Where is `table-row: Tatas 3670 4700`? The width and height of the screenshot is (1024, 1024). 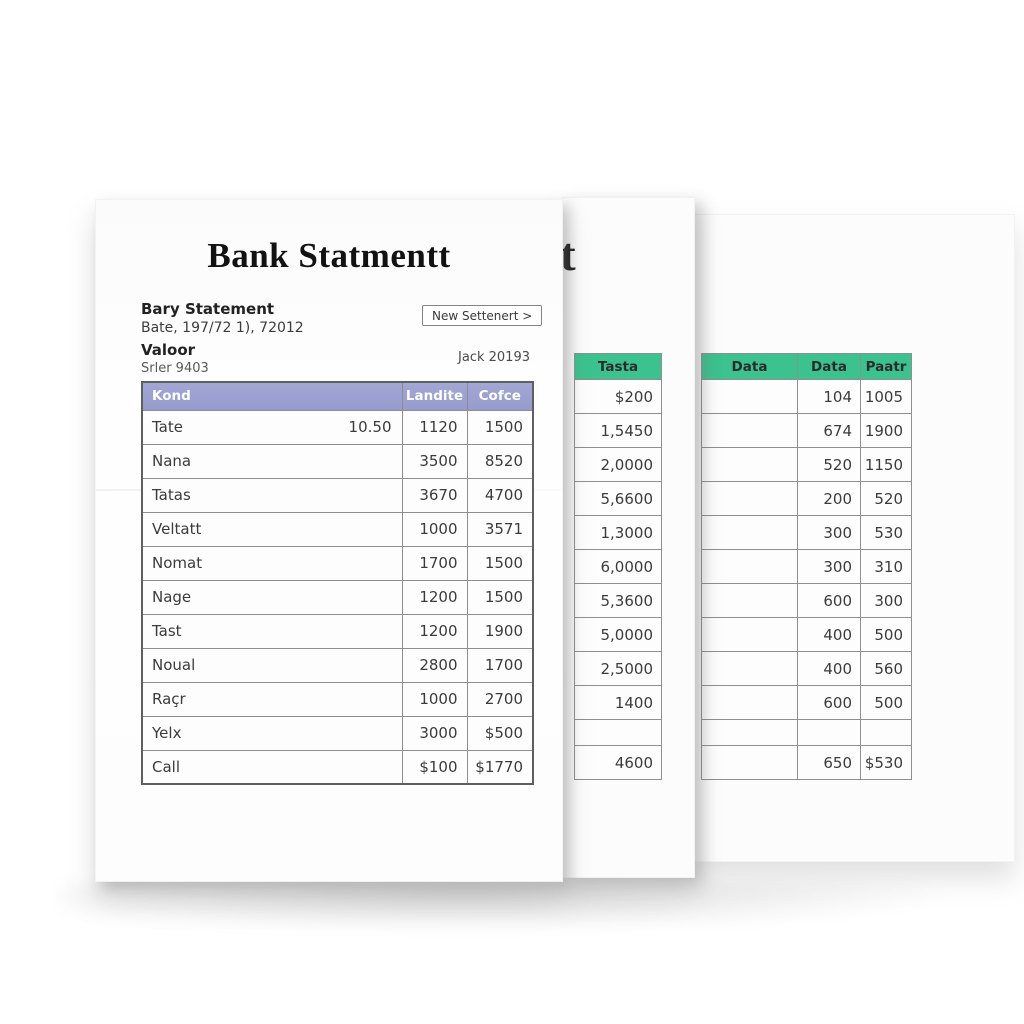
table-row: Tatas 3670 4700 is located at coordinates (337, 495).